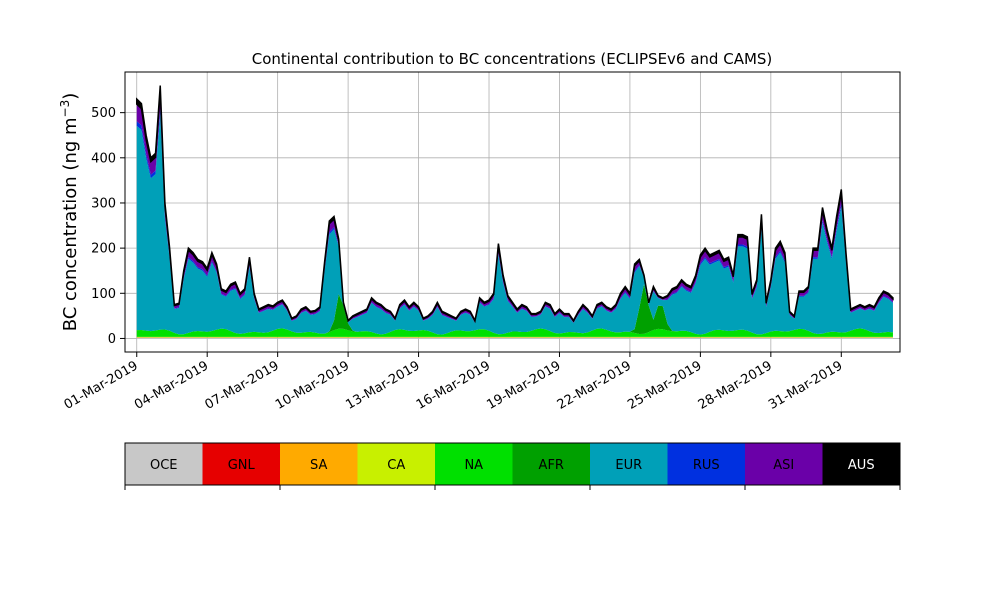 Image resolution: width=1000 pixels, height=600 pixels. I want to click on legend-label-na: NA, so click(473, 465).